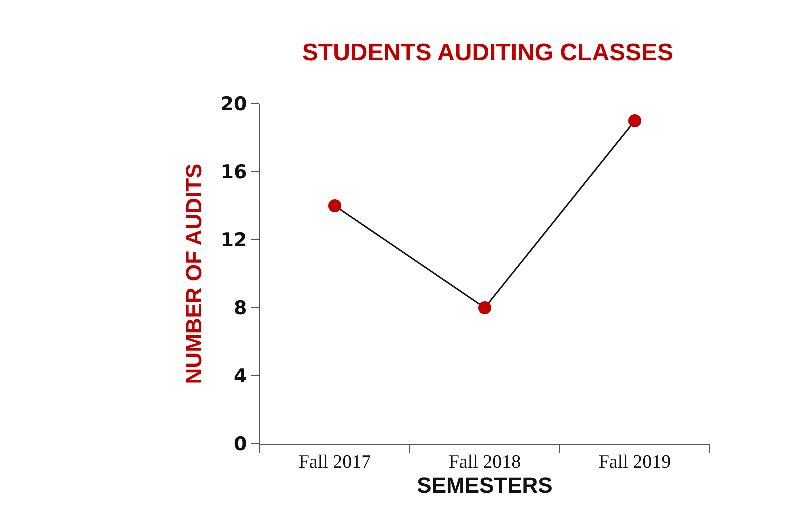 Image resolution: width=800 pixels, height=523 pixels. Describe the element at coordinates (241, 377) in the screenshot. I see `y-tick-label: 4` at that location.